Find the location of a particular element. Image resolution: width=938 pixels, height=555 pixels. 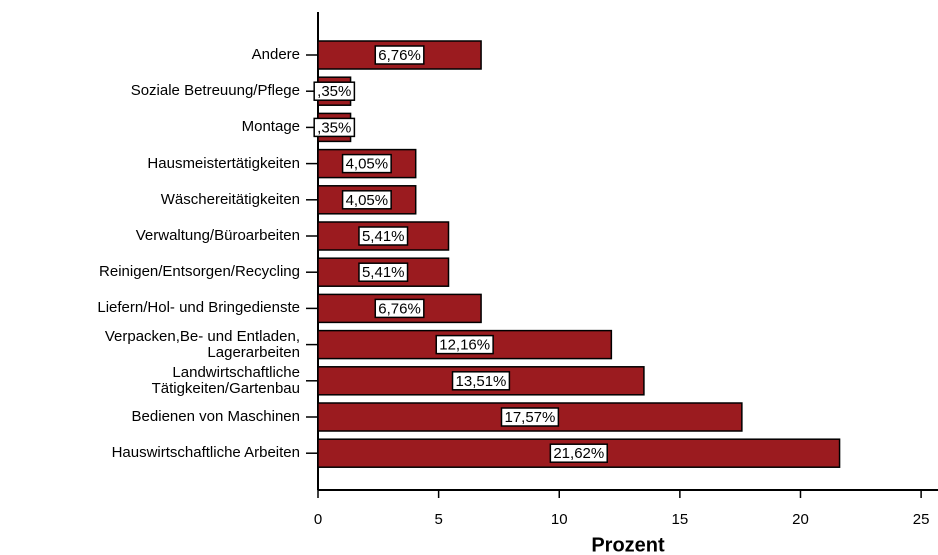

y-tick-label: Andere is located at coordinates (275, 54).